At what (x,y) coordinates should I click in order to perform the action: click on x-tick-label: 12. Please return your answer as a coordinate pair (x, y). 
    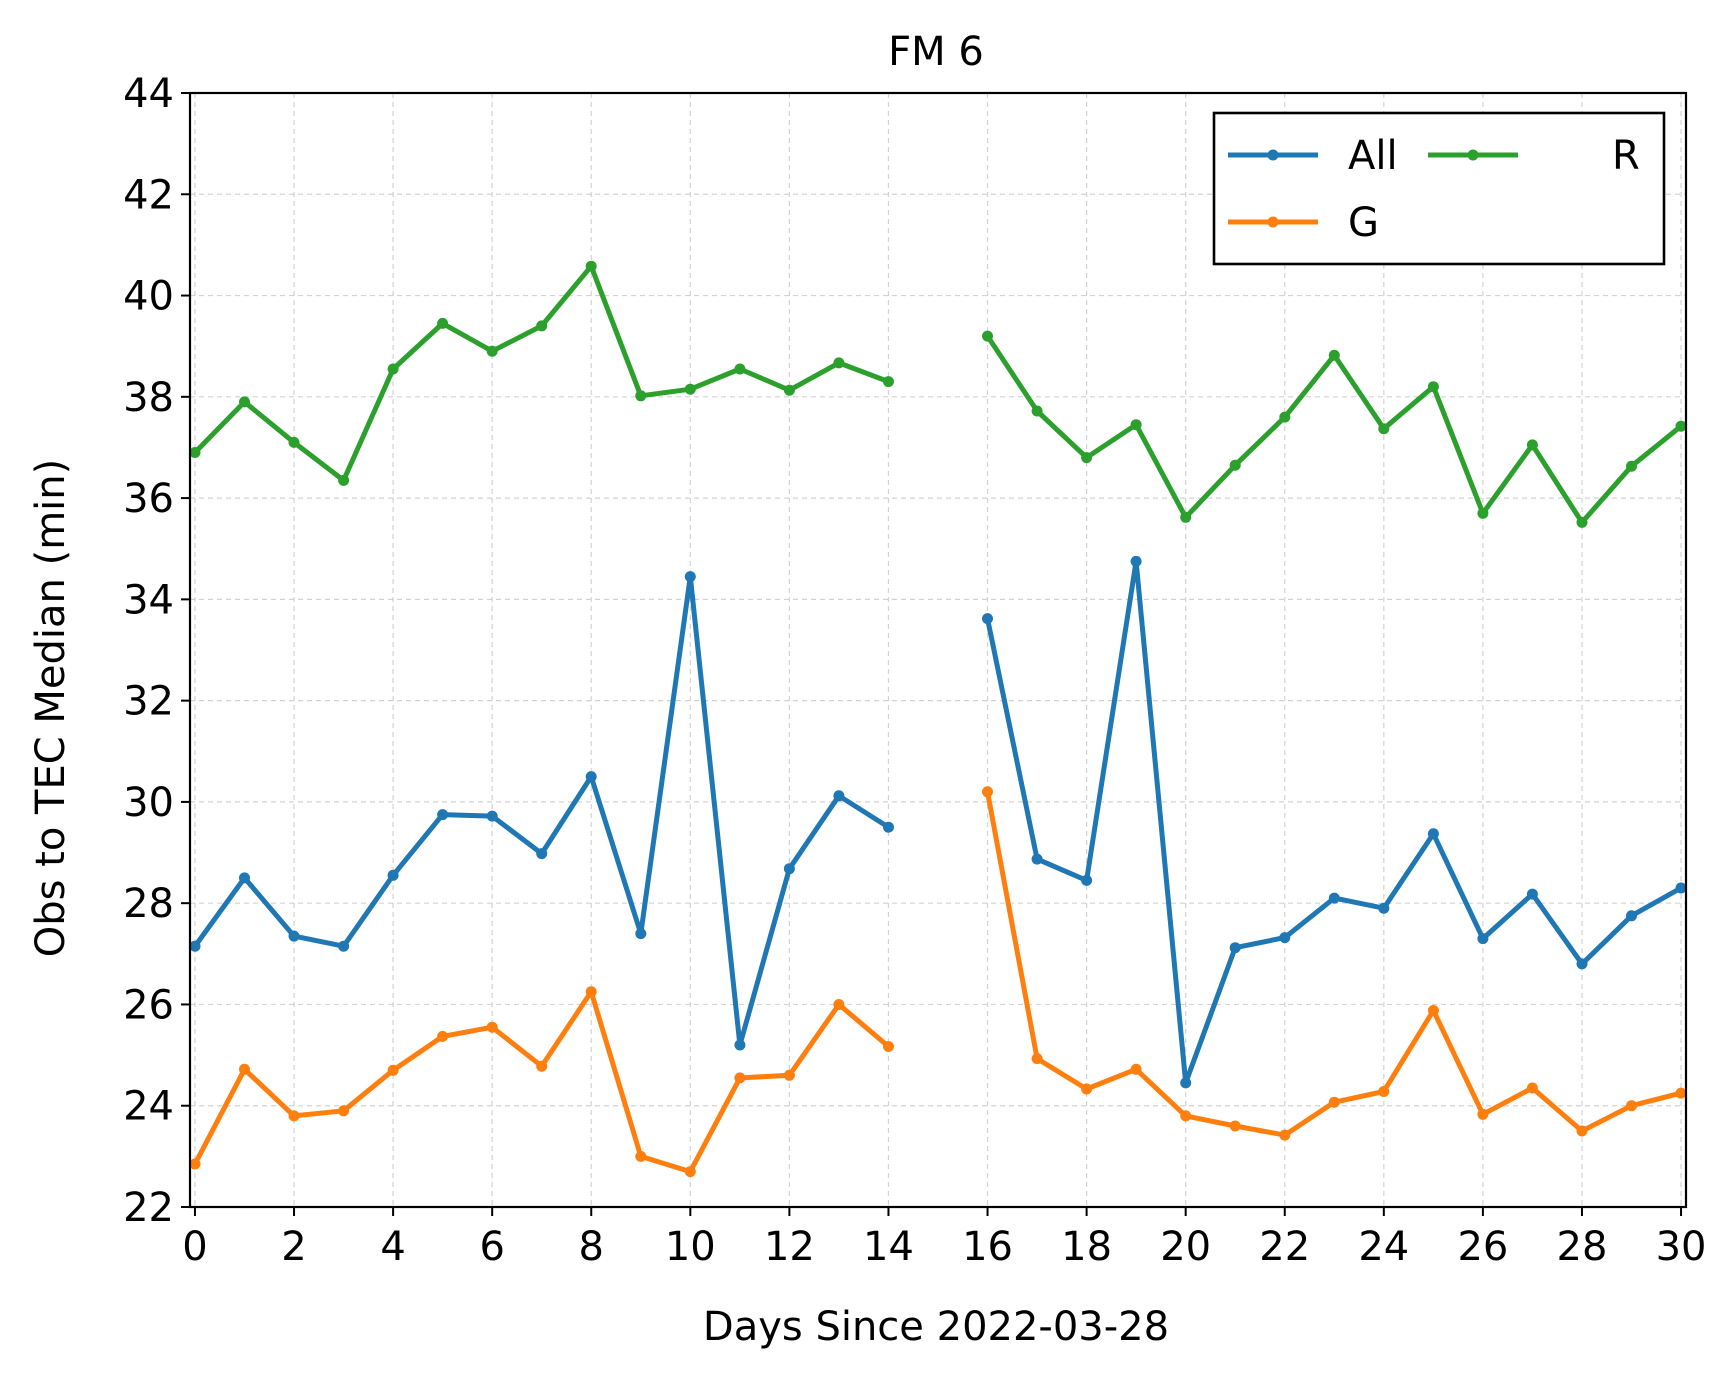
    Looking at the image, I should click on (789, 1247).